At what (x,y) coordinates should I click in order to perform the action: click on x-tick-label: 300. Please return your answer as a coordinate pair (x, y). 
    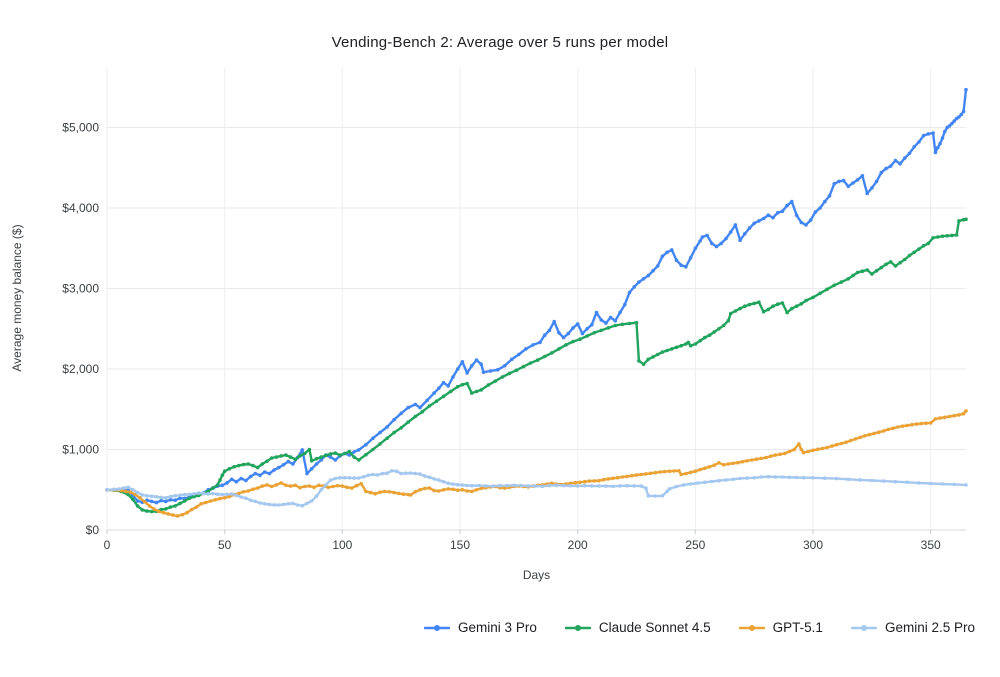
    Looking at the image, I should click on (813, 545).